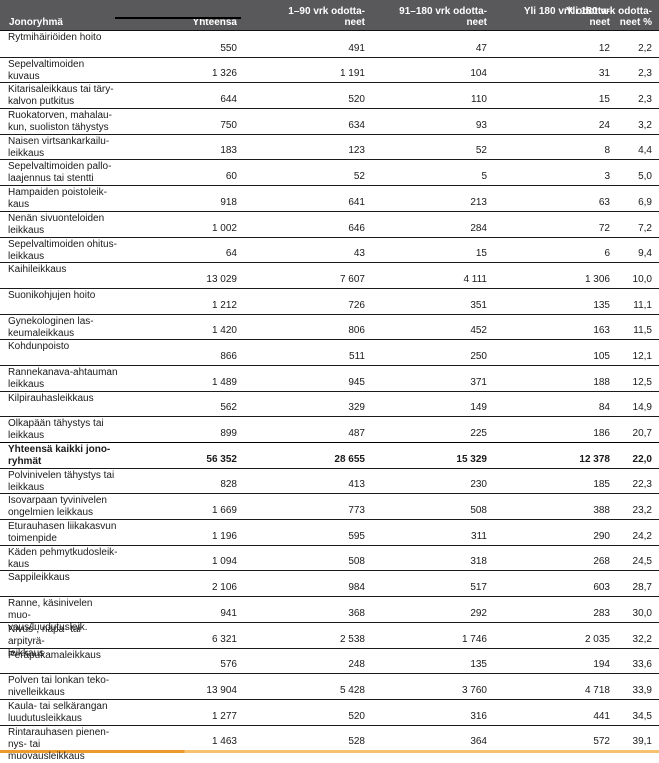  I want to click on row-value-yhteensa: 644, so click(228, 100).